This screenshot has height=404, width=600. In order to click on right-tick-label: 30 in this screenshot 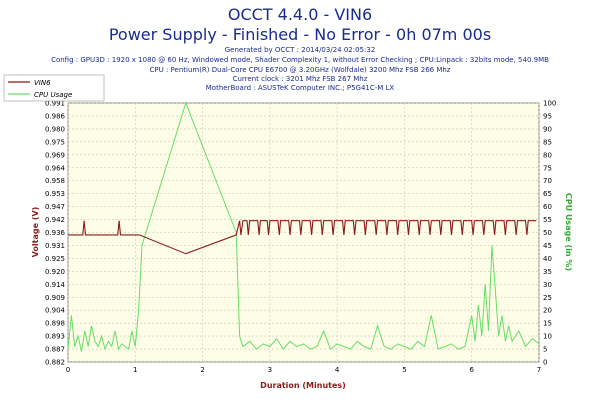, I will do `click(547, 285)`.